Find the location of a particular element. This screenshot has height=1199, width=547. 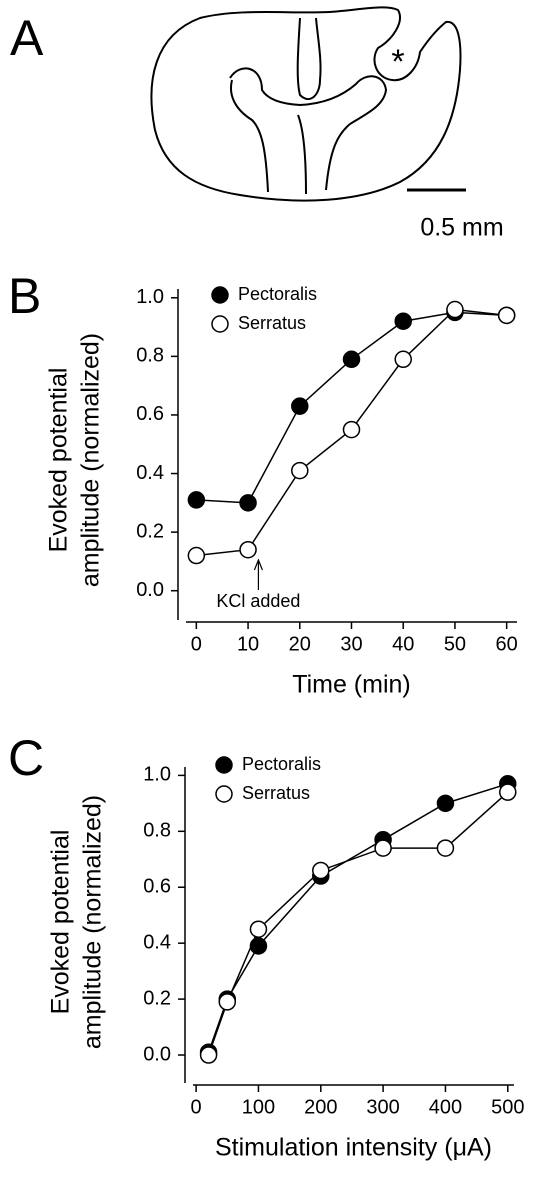

x-tick-label: 50 is located at coordinates (455, 644).